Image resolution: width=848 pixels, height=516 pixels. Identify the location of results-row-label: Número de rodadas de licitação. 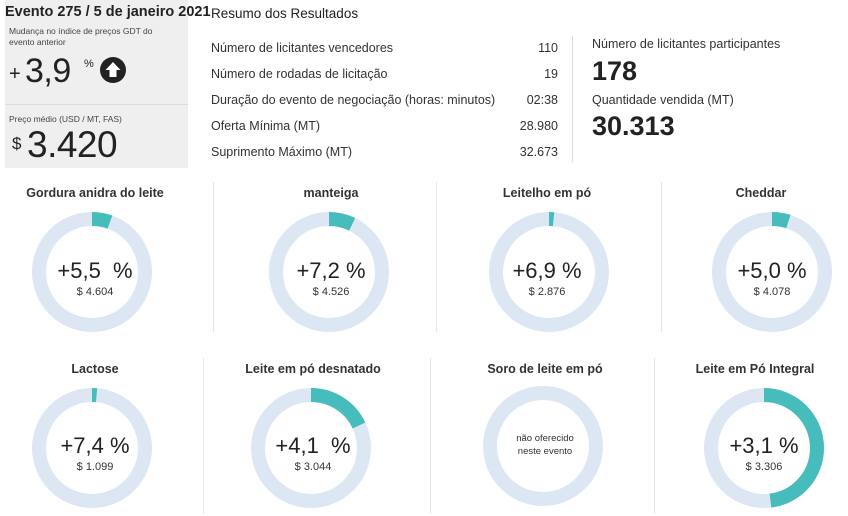
(299, 74).